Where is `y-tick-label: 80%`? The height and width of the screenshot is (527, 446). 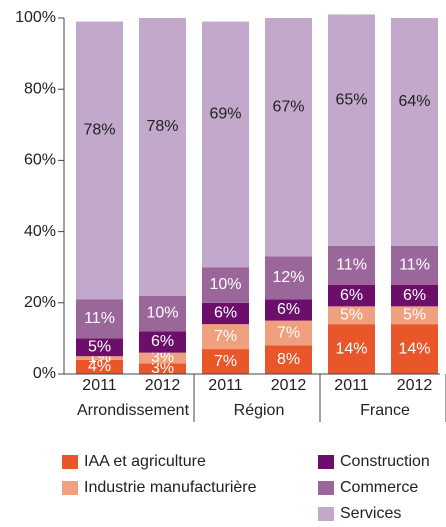 y-tick-label: 80% is located at coordinates (40, 88).